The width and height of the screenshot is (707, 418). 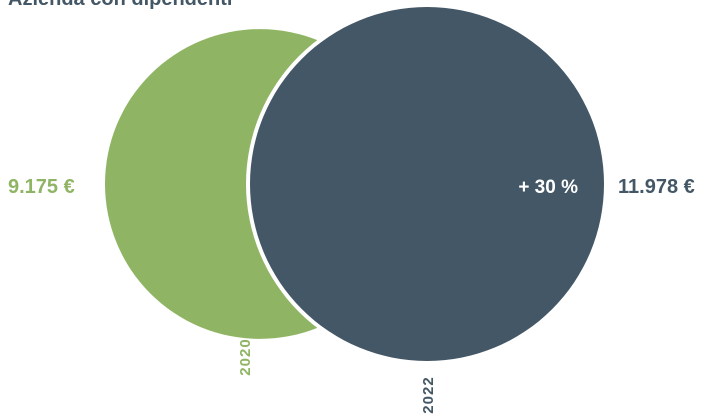 I want to click on year-label-2022: 2022, so click(x=428, y=394).